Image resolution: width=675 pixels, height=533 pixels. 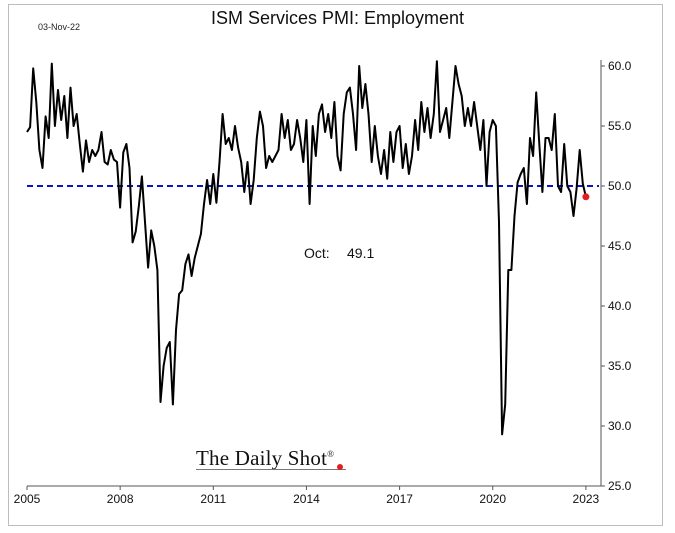 I want to click on x-tick-label: 2017, so click(x=399, y=499).